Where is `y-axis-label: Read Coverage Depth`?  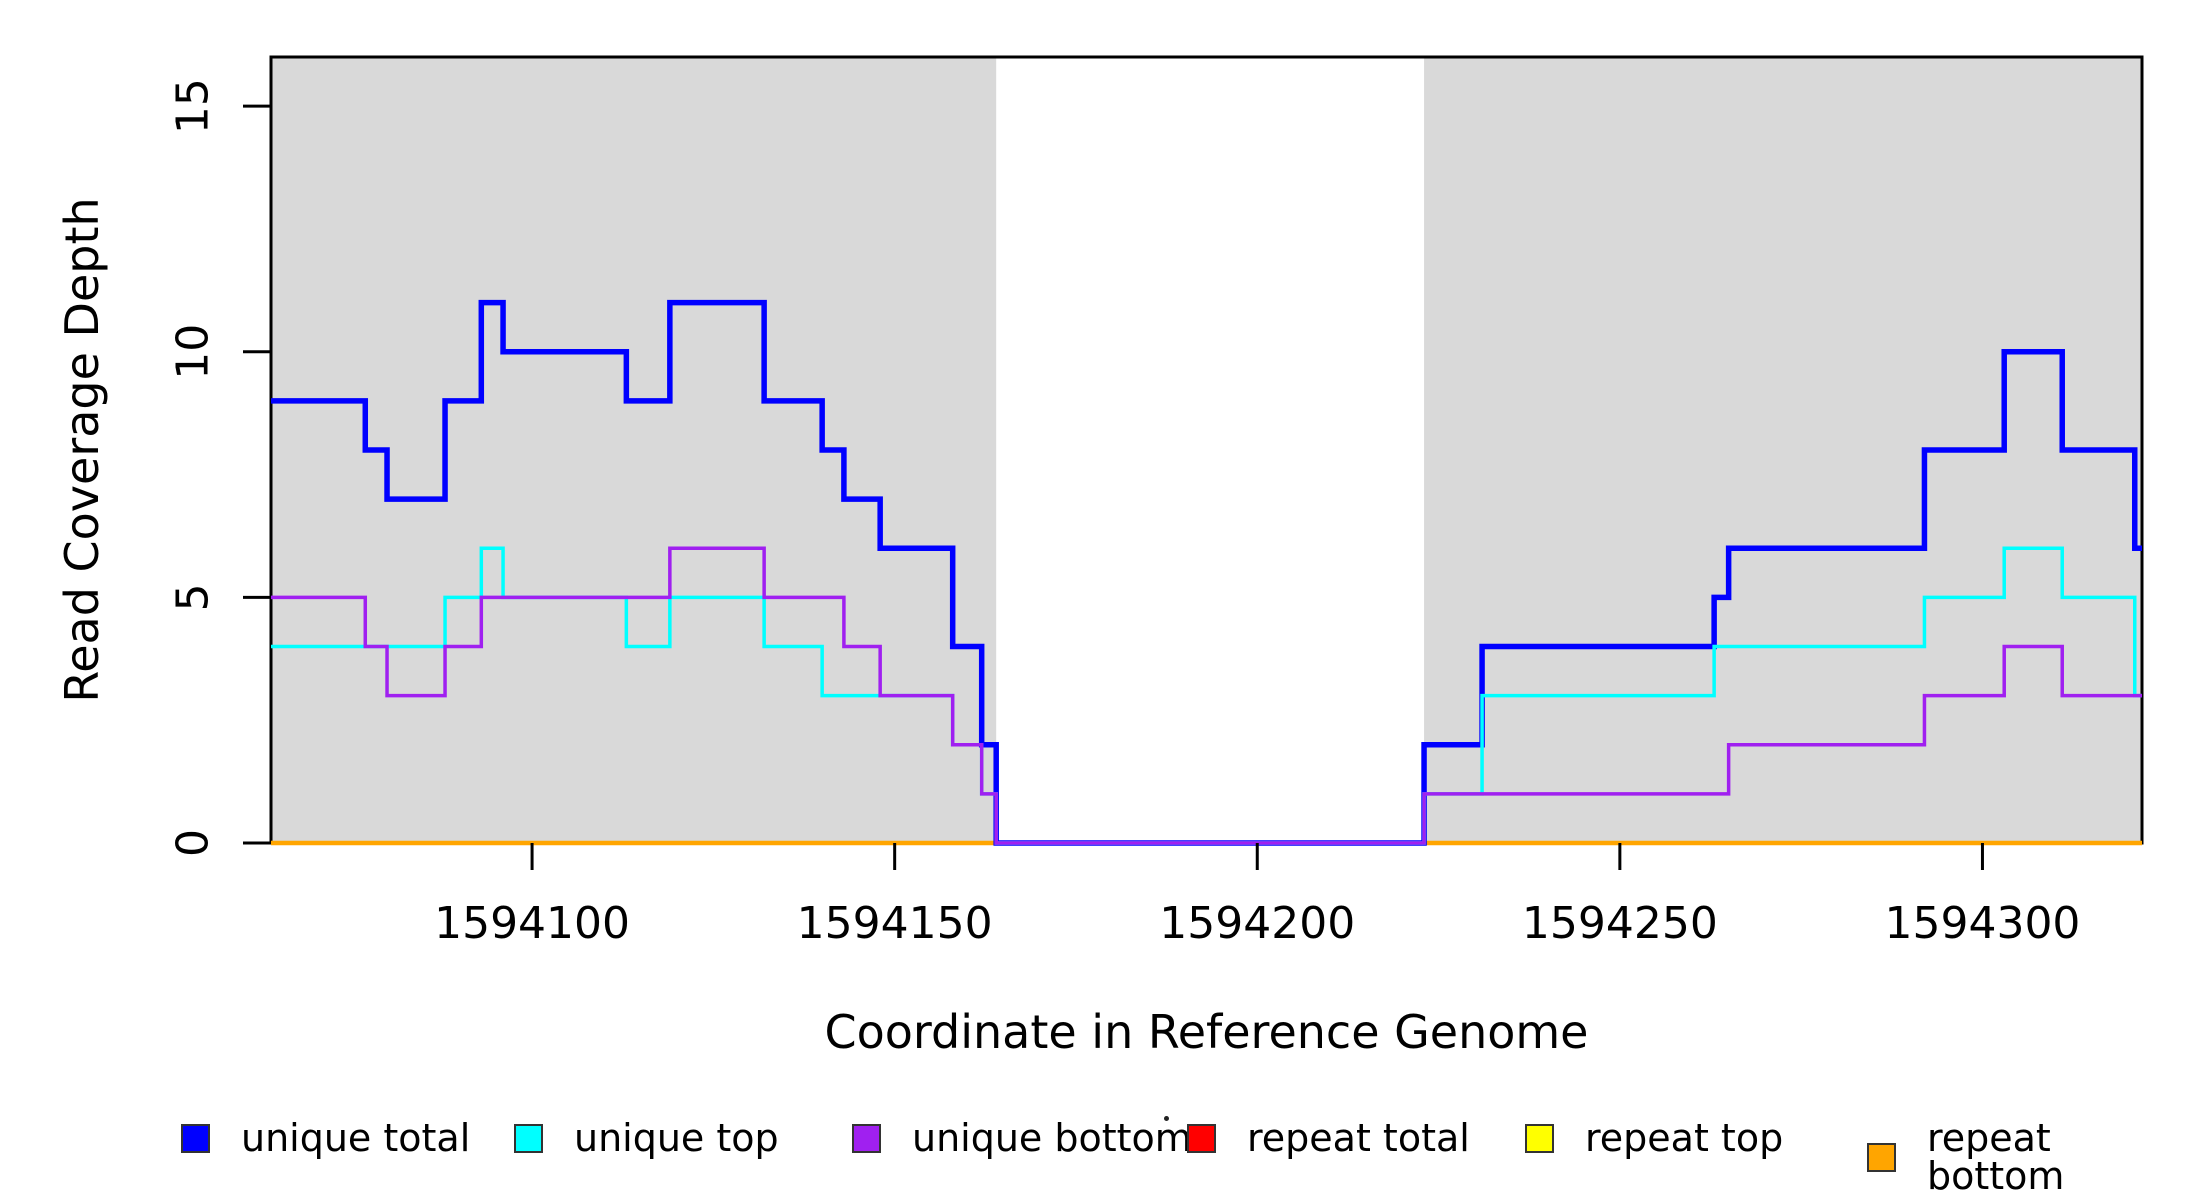
y-axis-label: Read Coverage Depth is located at coordinates (82, 450).